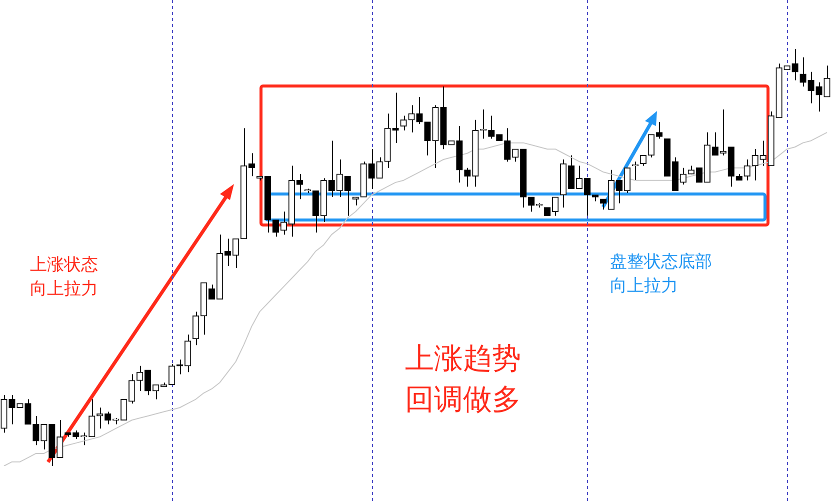 The width and height of the screenshot is (831, 504). What do you see at coordinates (64, 277) in the screenshot?
I see `annotation: 上涨状态向上拉力` at bounding box center [64, 277].